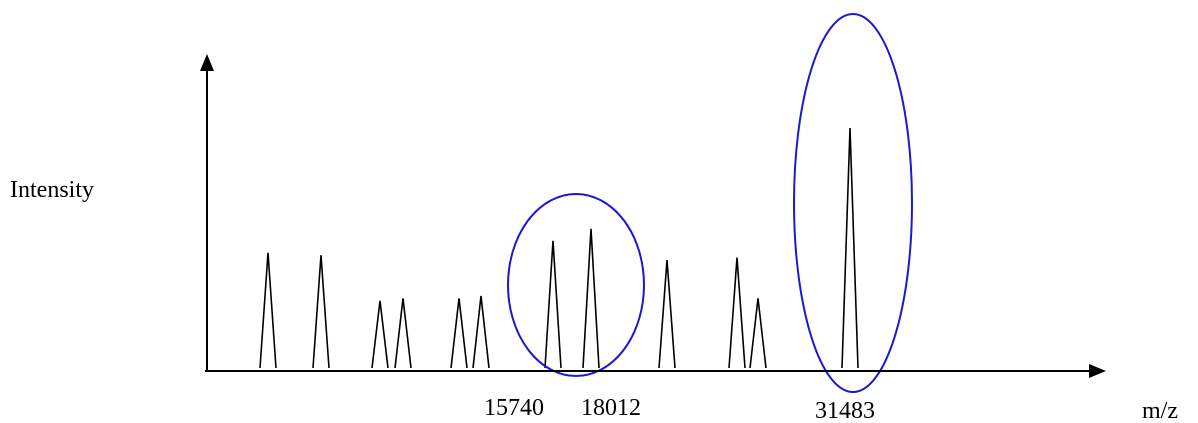  I want to click on y-axis-label: Intensity, so click(52, 190).